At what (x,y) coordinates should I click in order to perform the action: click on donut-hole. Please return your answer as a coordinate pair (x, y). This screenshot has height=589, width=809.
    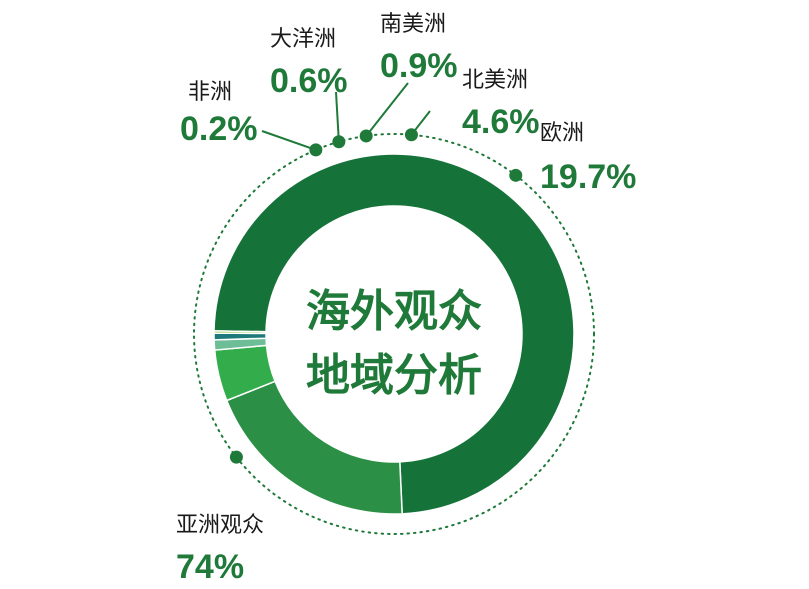
    Looking at the image, I should click on (394, 334).